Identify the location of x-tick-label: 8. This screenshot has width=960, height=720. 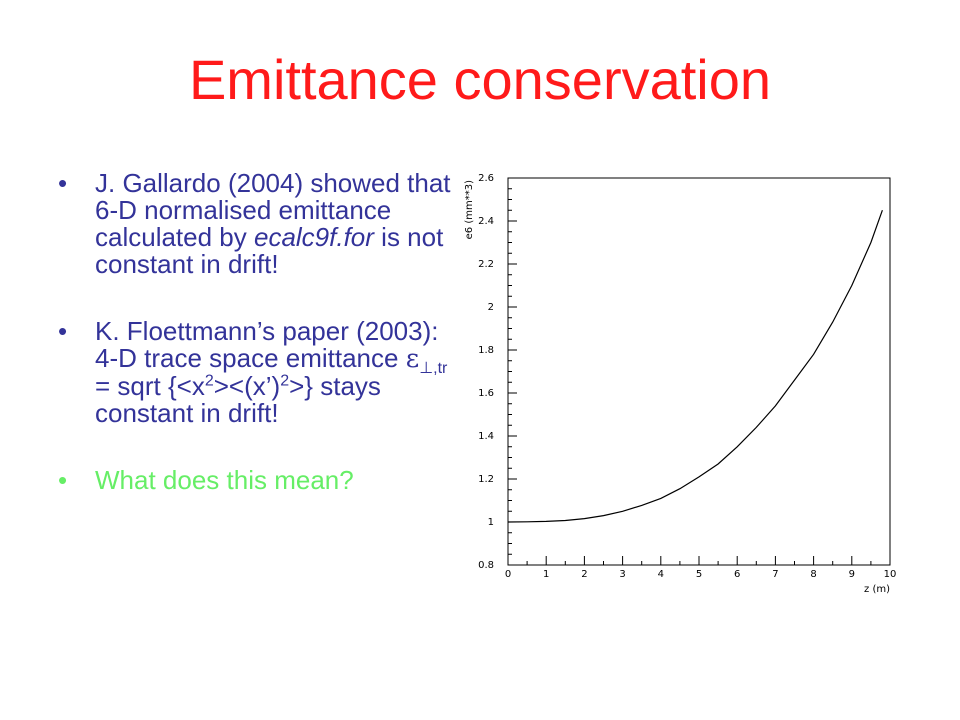
(813, 574).